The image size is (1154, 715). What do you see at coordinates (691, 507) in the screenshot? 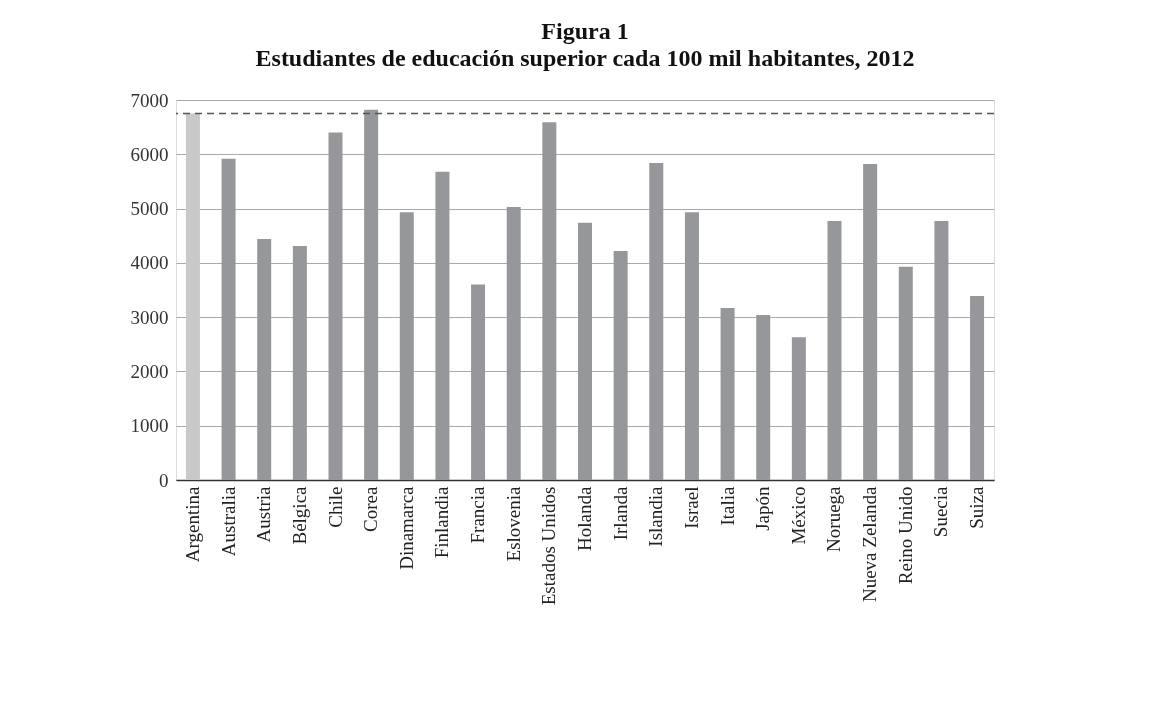
I see `x-tick-label: Israel` at bounding box center [691, 507].